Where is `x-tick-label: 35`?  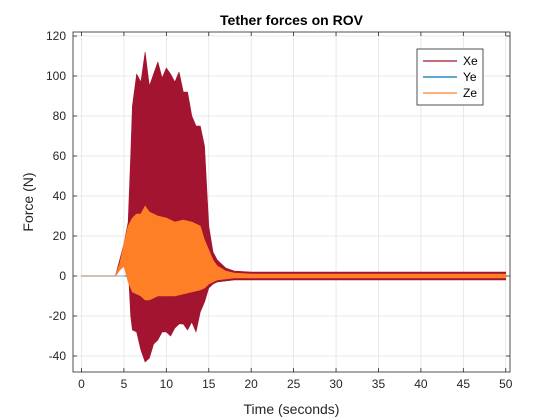
x-tick-label: 35 is located at coordinates (379, 384).